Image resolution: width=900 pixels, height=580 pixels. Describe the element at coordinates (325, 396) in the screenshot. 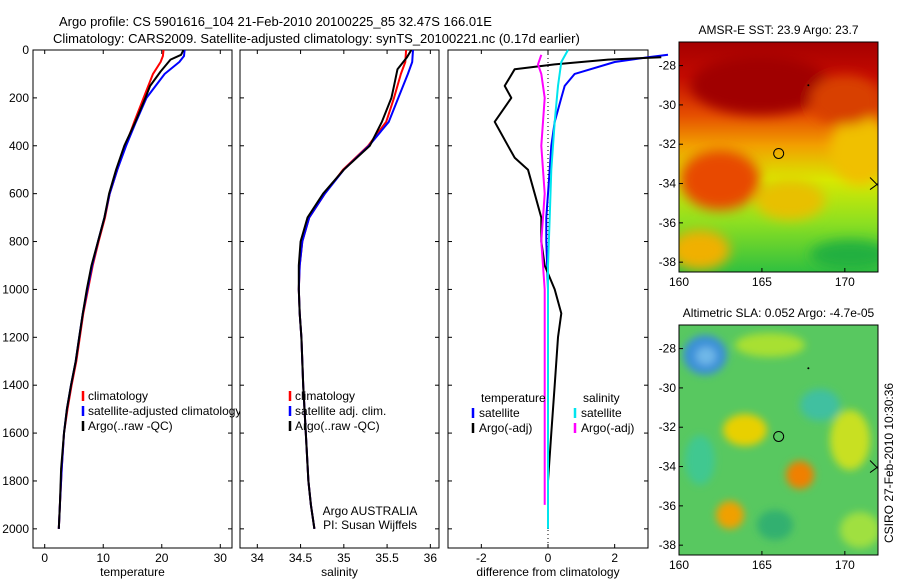

I see `salt-legend-label: climatology` at that location.